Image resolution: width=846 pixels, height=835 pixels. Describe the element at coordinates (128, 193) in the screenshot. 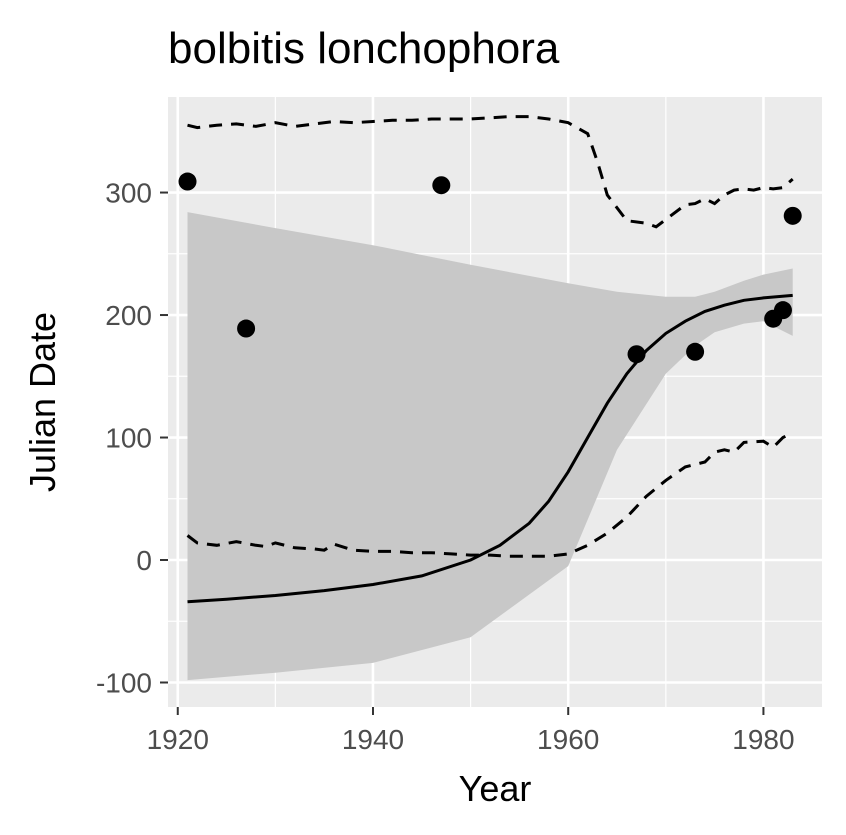

I see `y-tick-label: 300` at that location.